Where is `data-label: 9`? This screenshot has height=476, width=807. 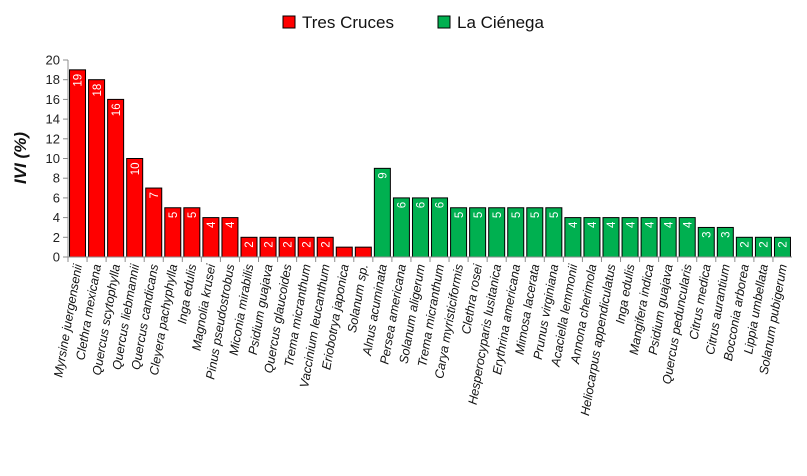
data-label: 9 is located at coordinates (384, 175).